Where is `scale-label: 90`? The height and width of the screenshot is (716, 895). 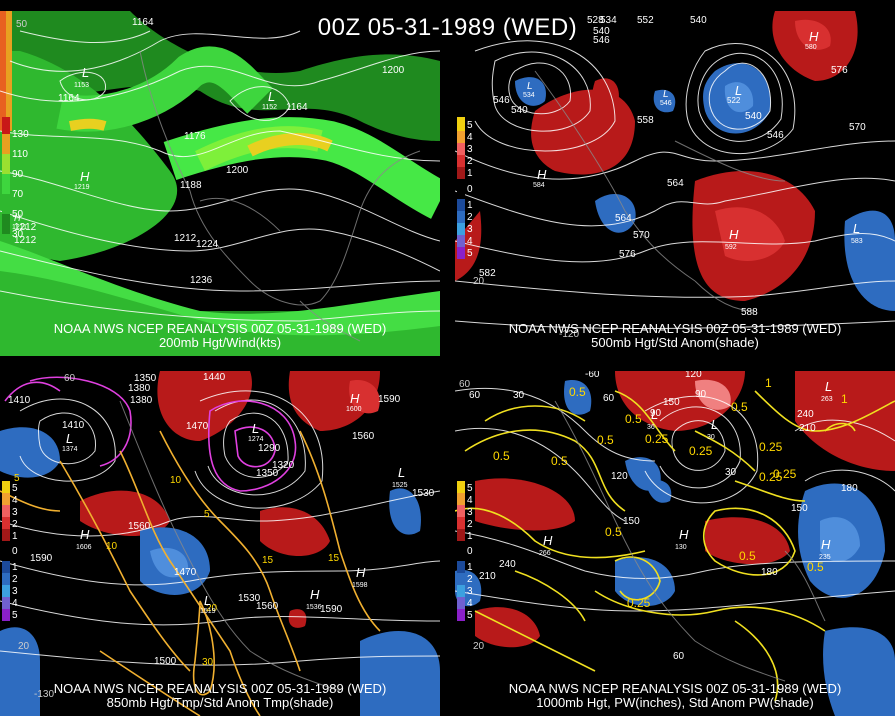
scale-label: 90 is located at coordinates (18, 174).